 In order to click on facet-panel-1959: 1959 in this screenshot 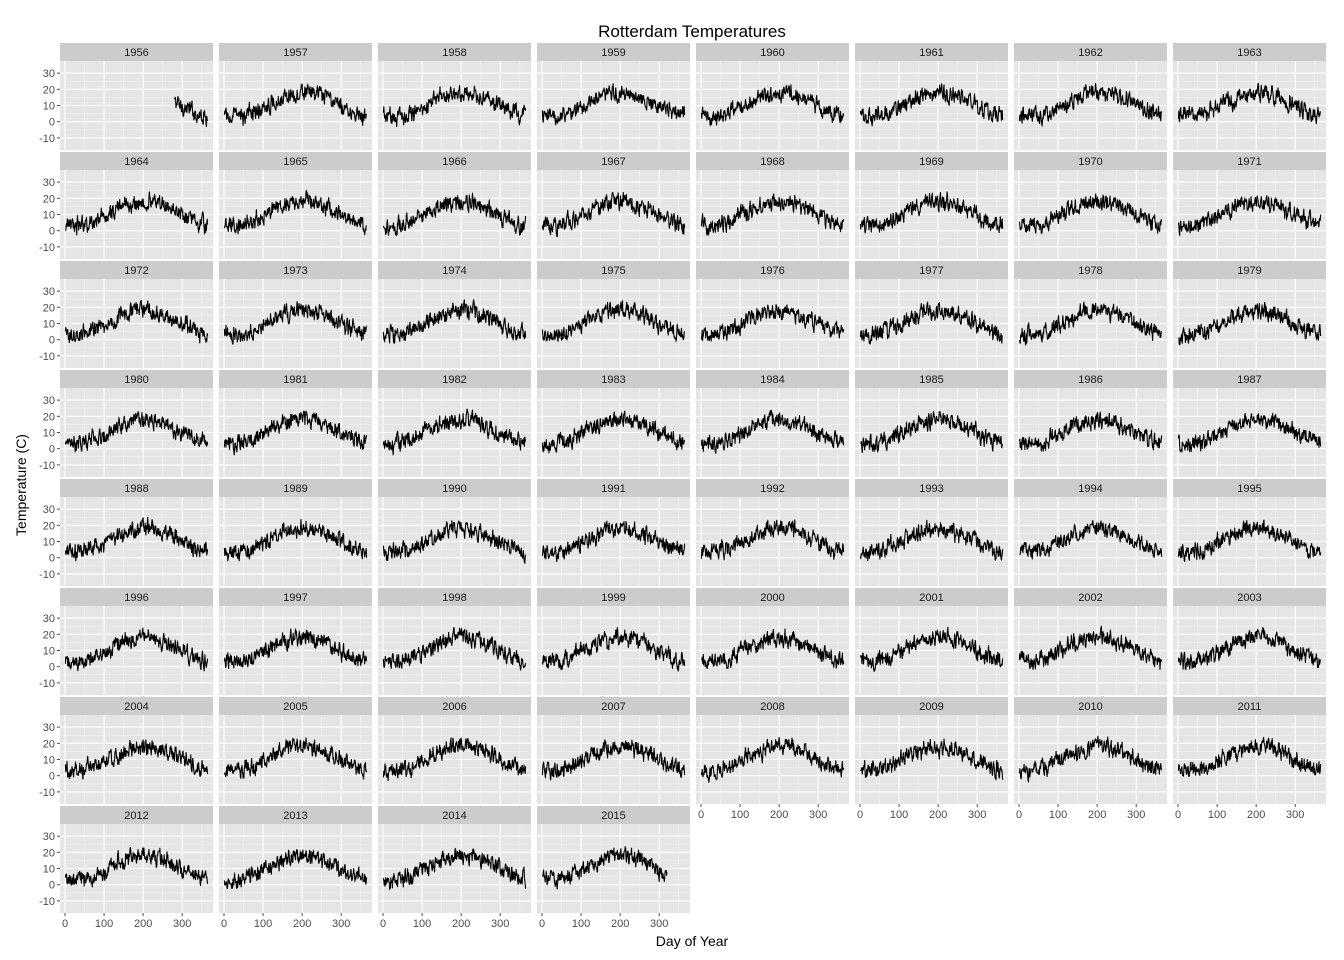, I will do `click(613, 96)`.